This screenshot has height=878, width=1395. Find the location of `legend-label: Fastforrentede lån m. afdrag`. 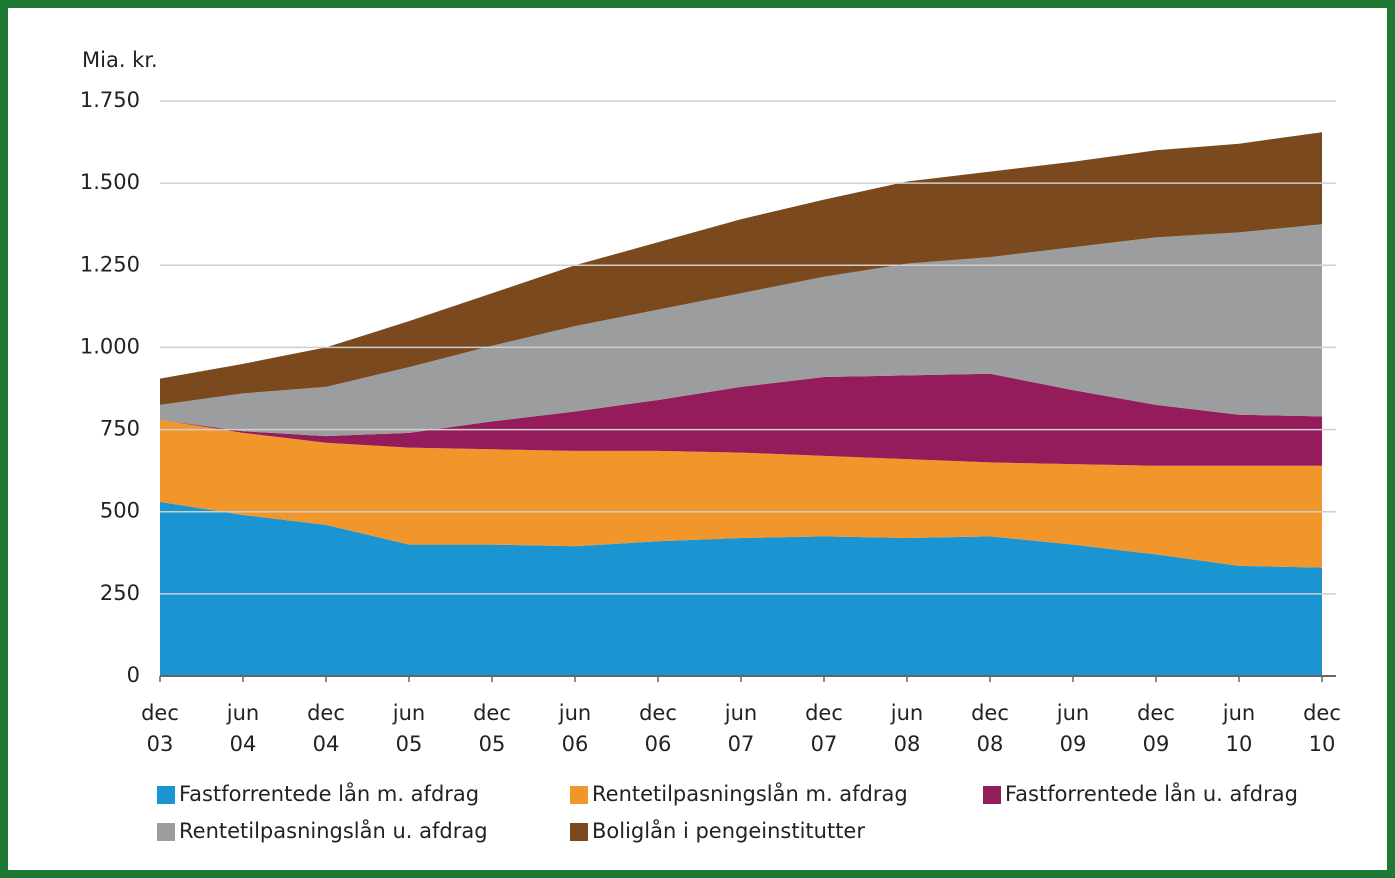

legend-label: Fastforrentede lån m. afdrag is located at coordinates (329, 793).